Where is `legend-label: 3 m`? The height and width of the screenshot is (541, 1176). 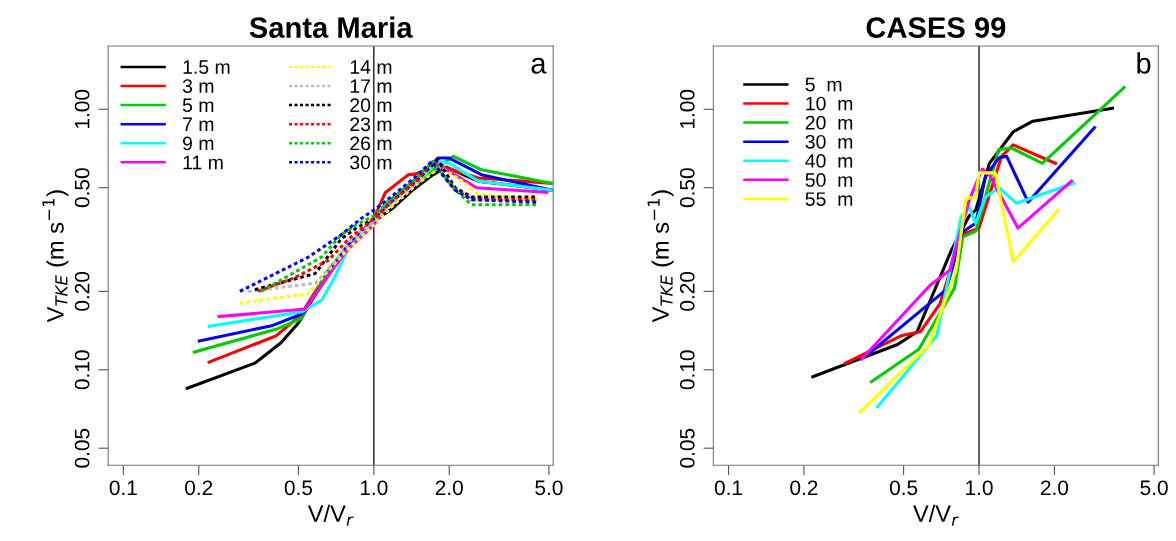
legend-label: 3 m is located at coordinates (198, 86).